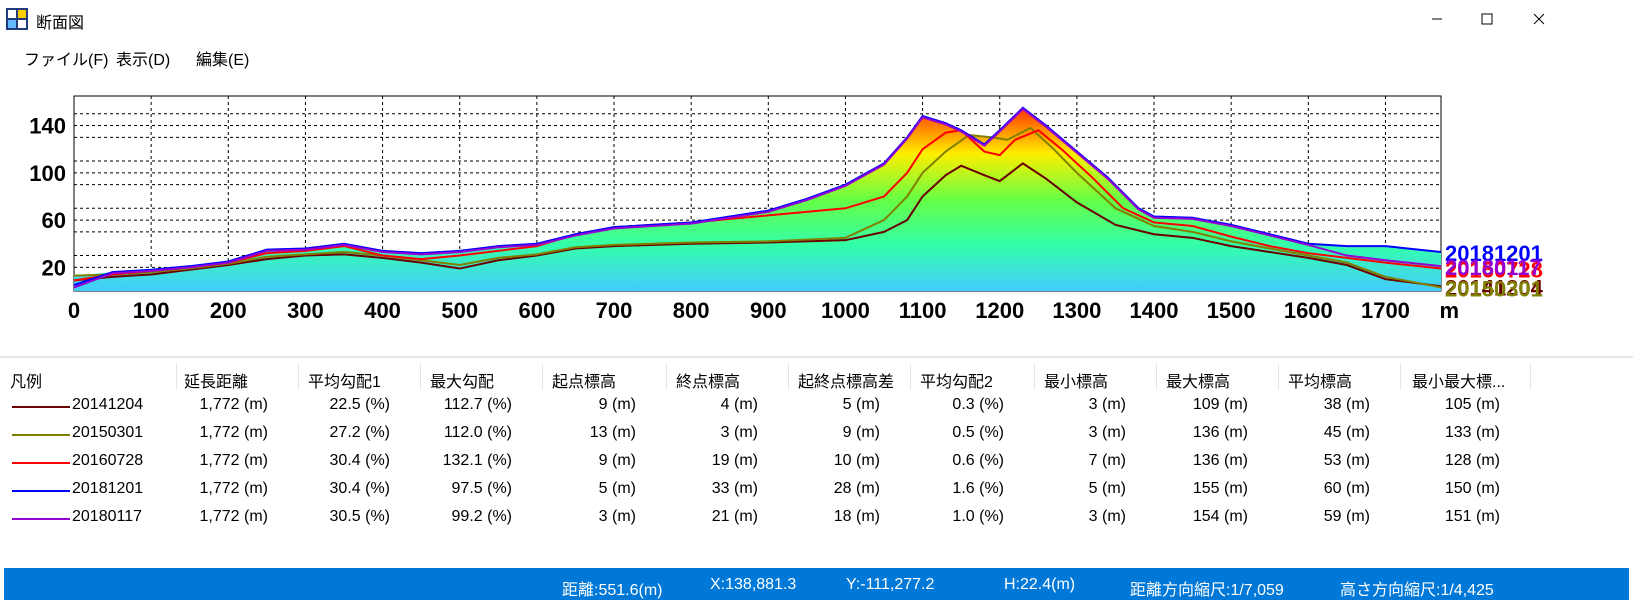 The image size is (1633, 604). What do you see at coordinates (1494, 253) in the screenshot?
I see `series-end-label-20181201: 20181201` at bounding box center [1494, 253].